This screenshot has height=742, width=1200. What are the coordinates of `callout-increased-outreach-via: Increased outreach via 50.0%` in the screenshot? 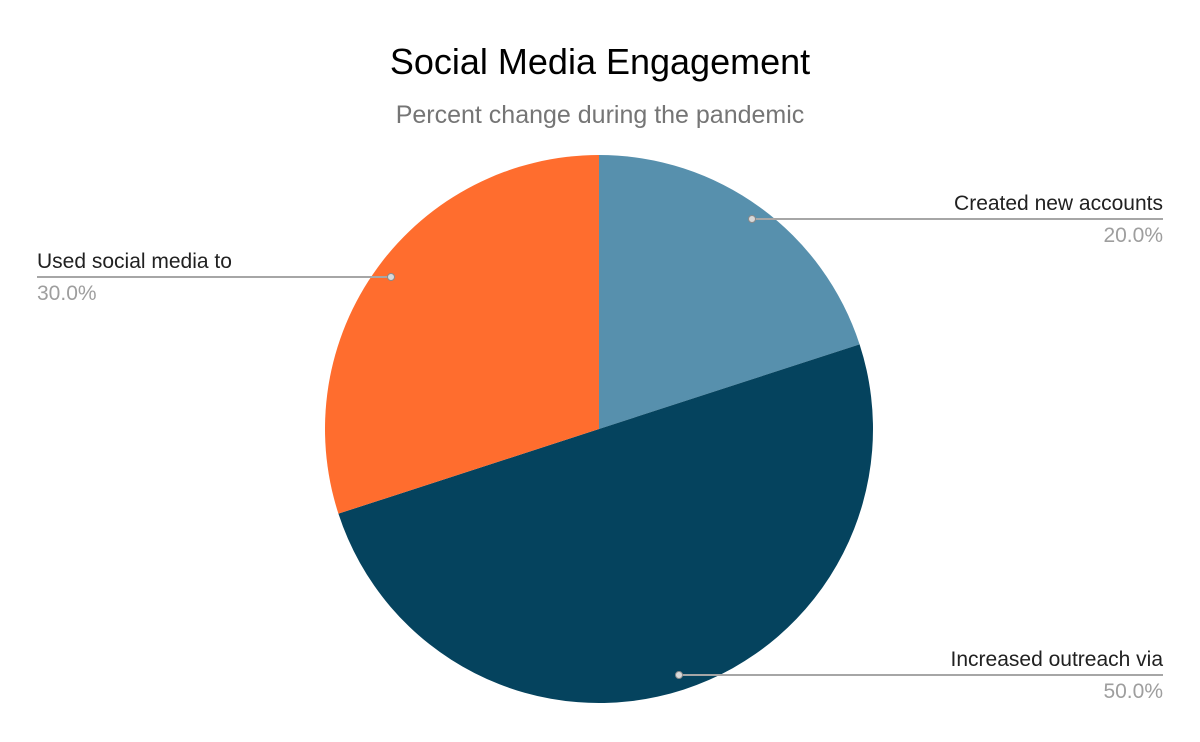 It's located at (919, 676).